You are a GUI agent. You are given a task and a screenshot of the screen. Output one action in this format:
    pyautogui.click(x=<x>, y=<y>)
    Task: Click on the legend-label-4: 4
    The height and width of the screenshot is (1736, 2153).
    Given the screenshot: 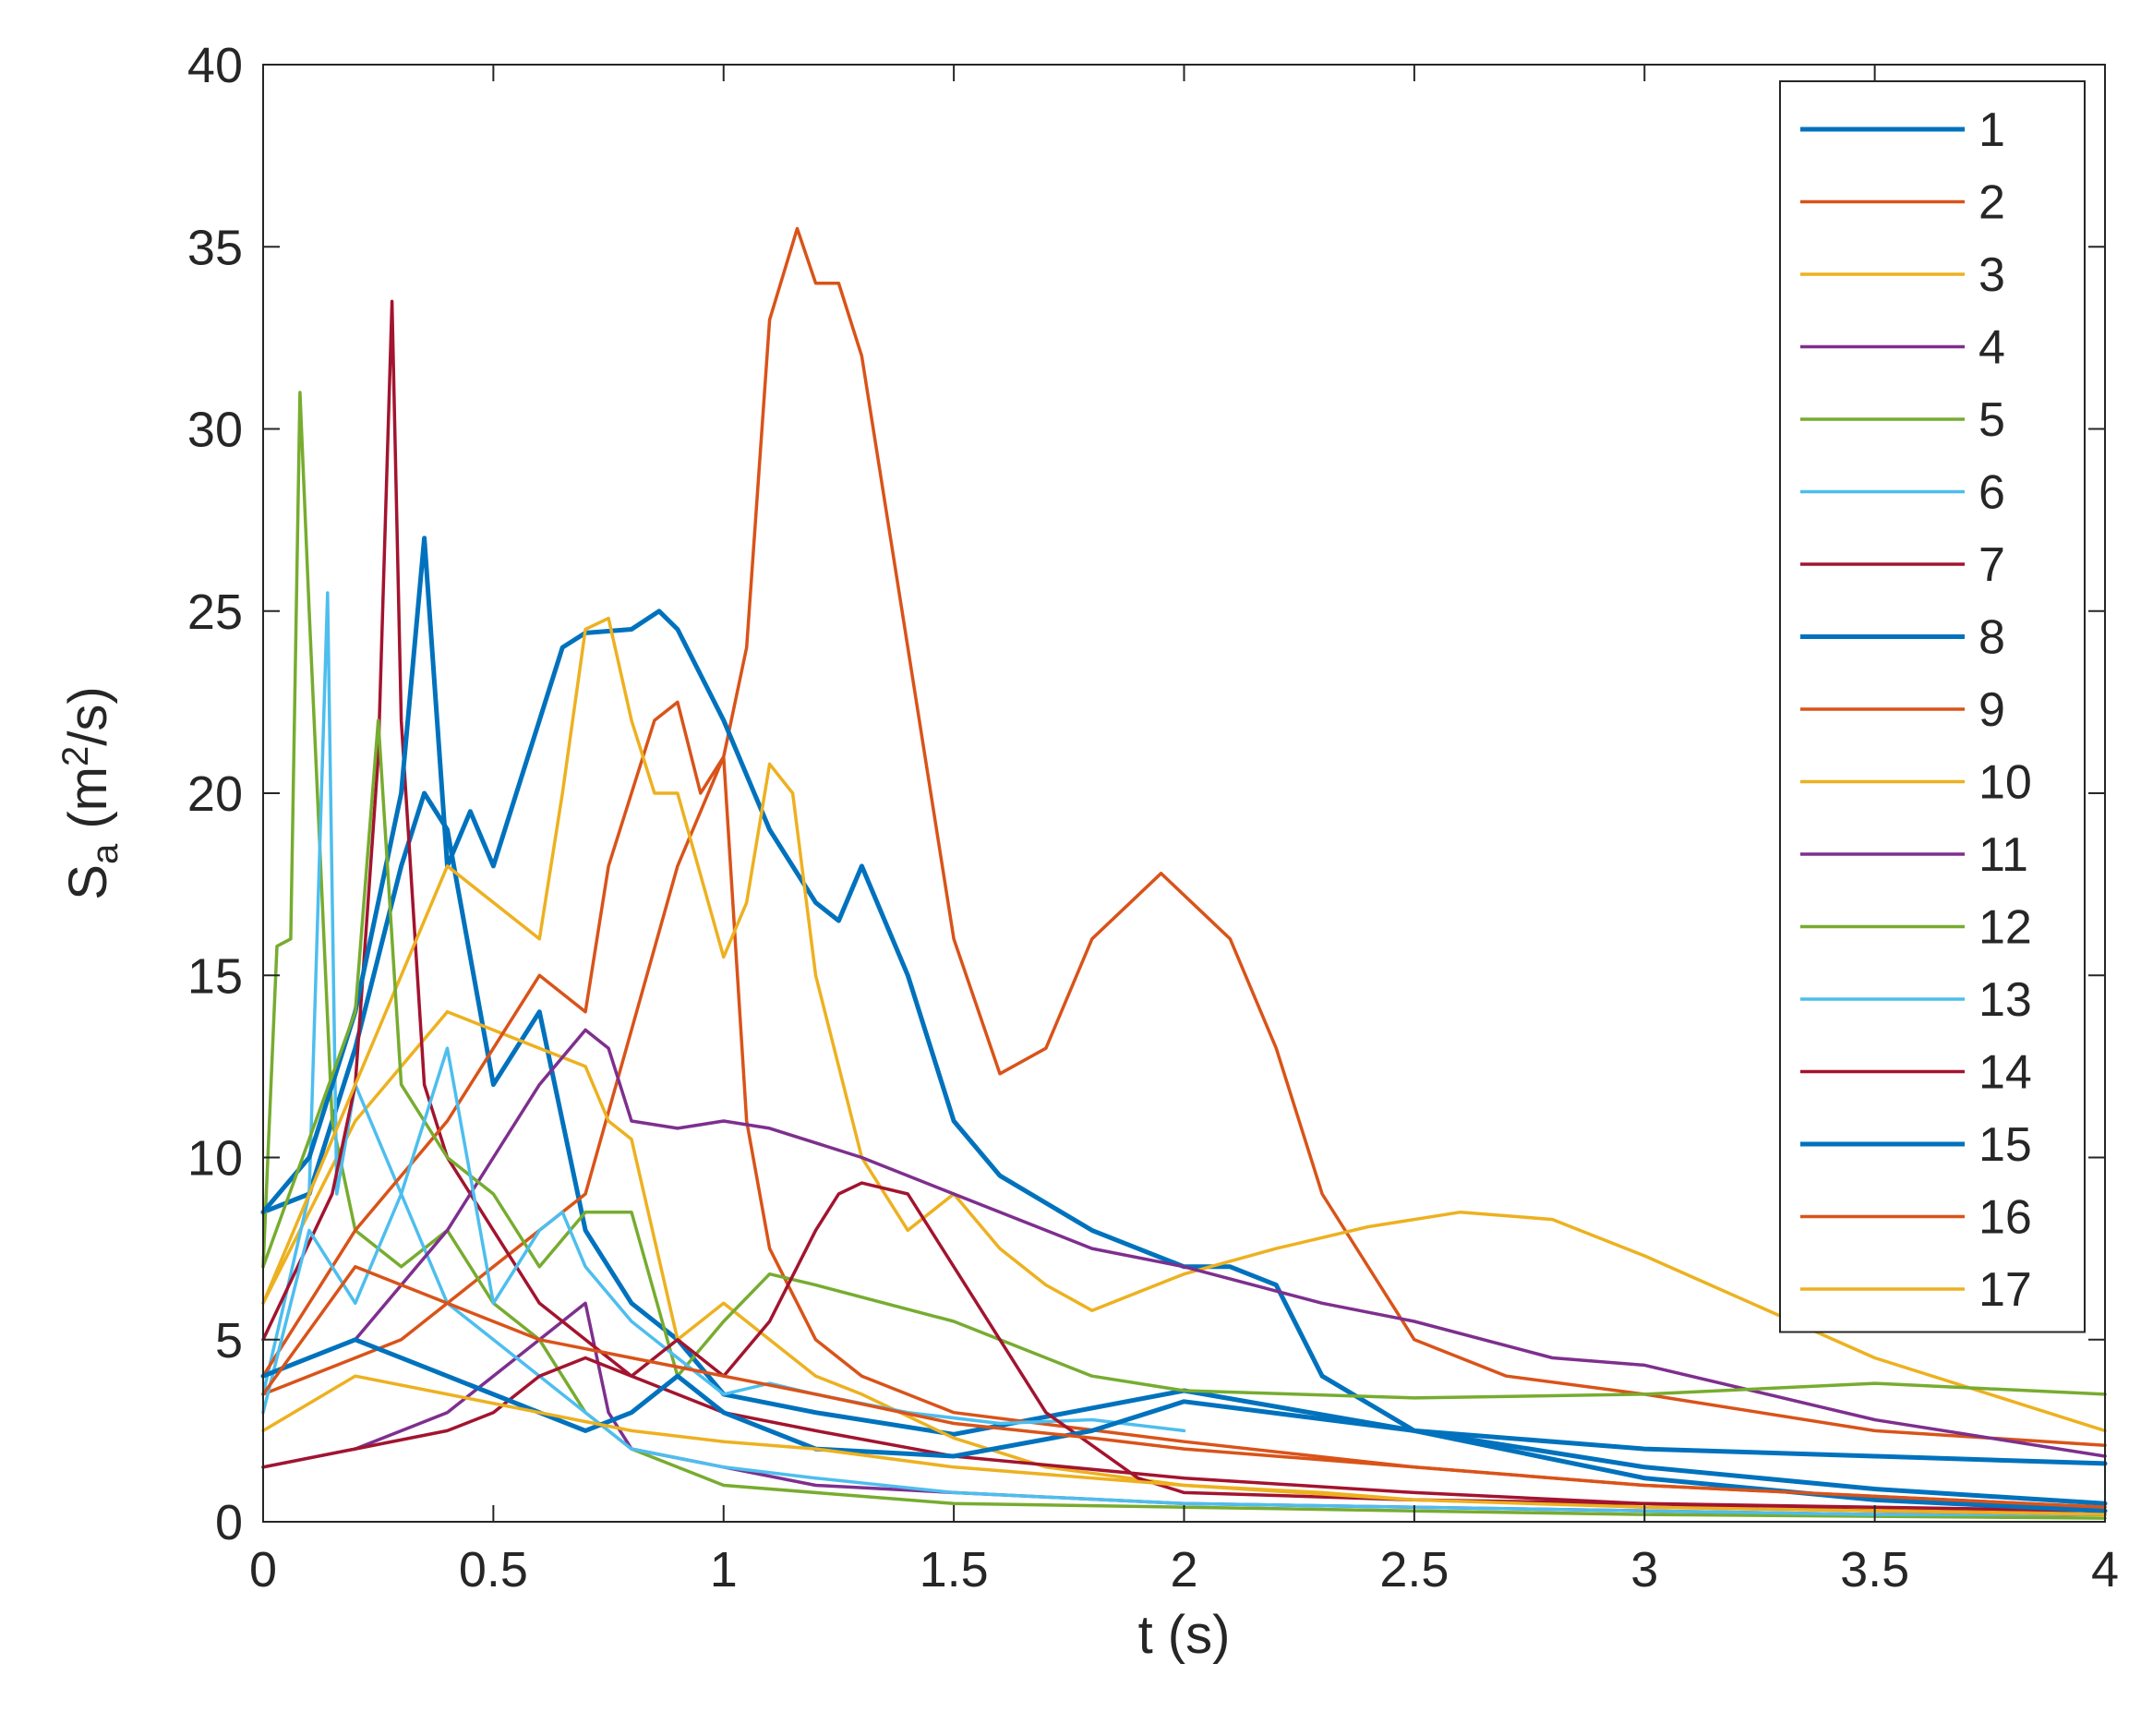 What is the action you would take?
    pyautogui.click(x=1992, y=348)
    